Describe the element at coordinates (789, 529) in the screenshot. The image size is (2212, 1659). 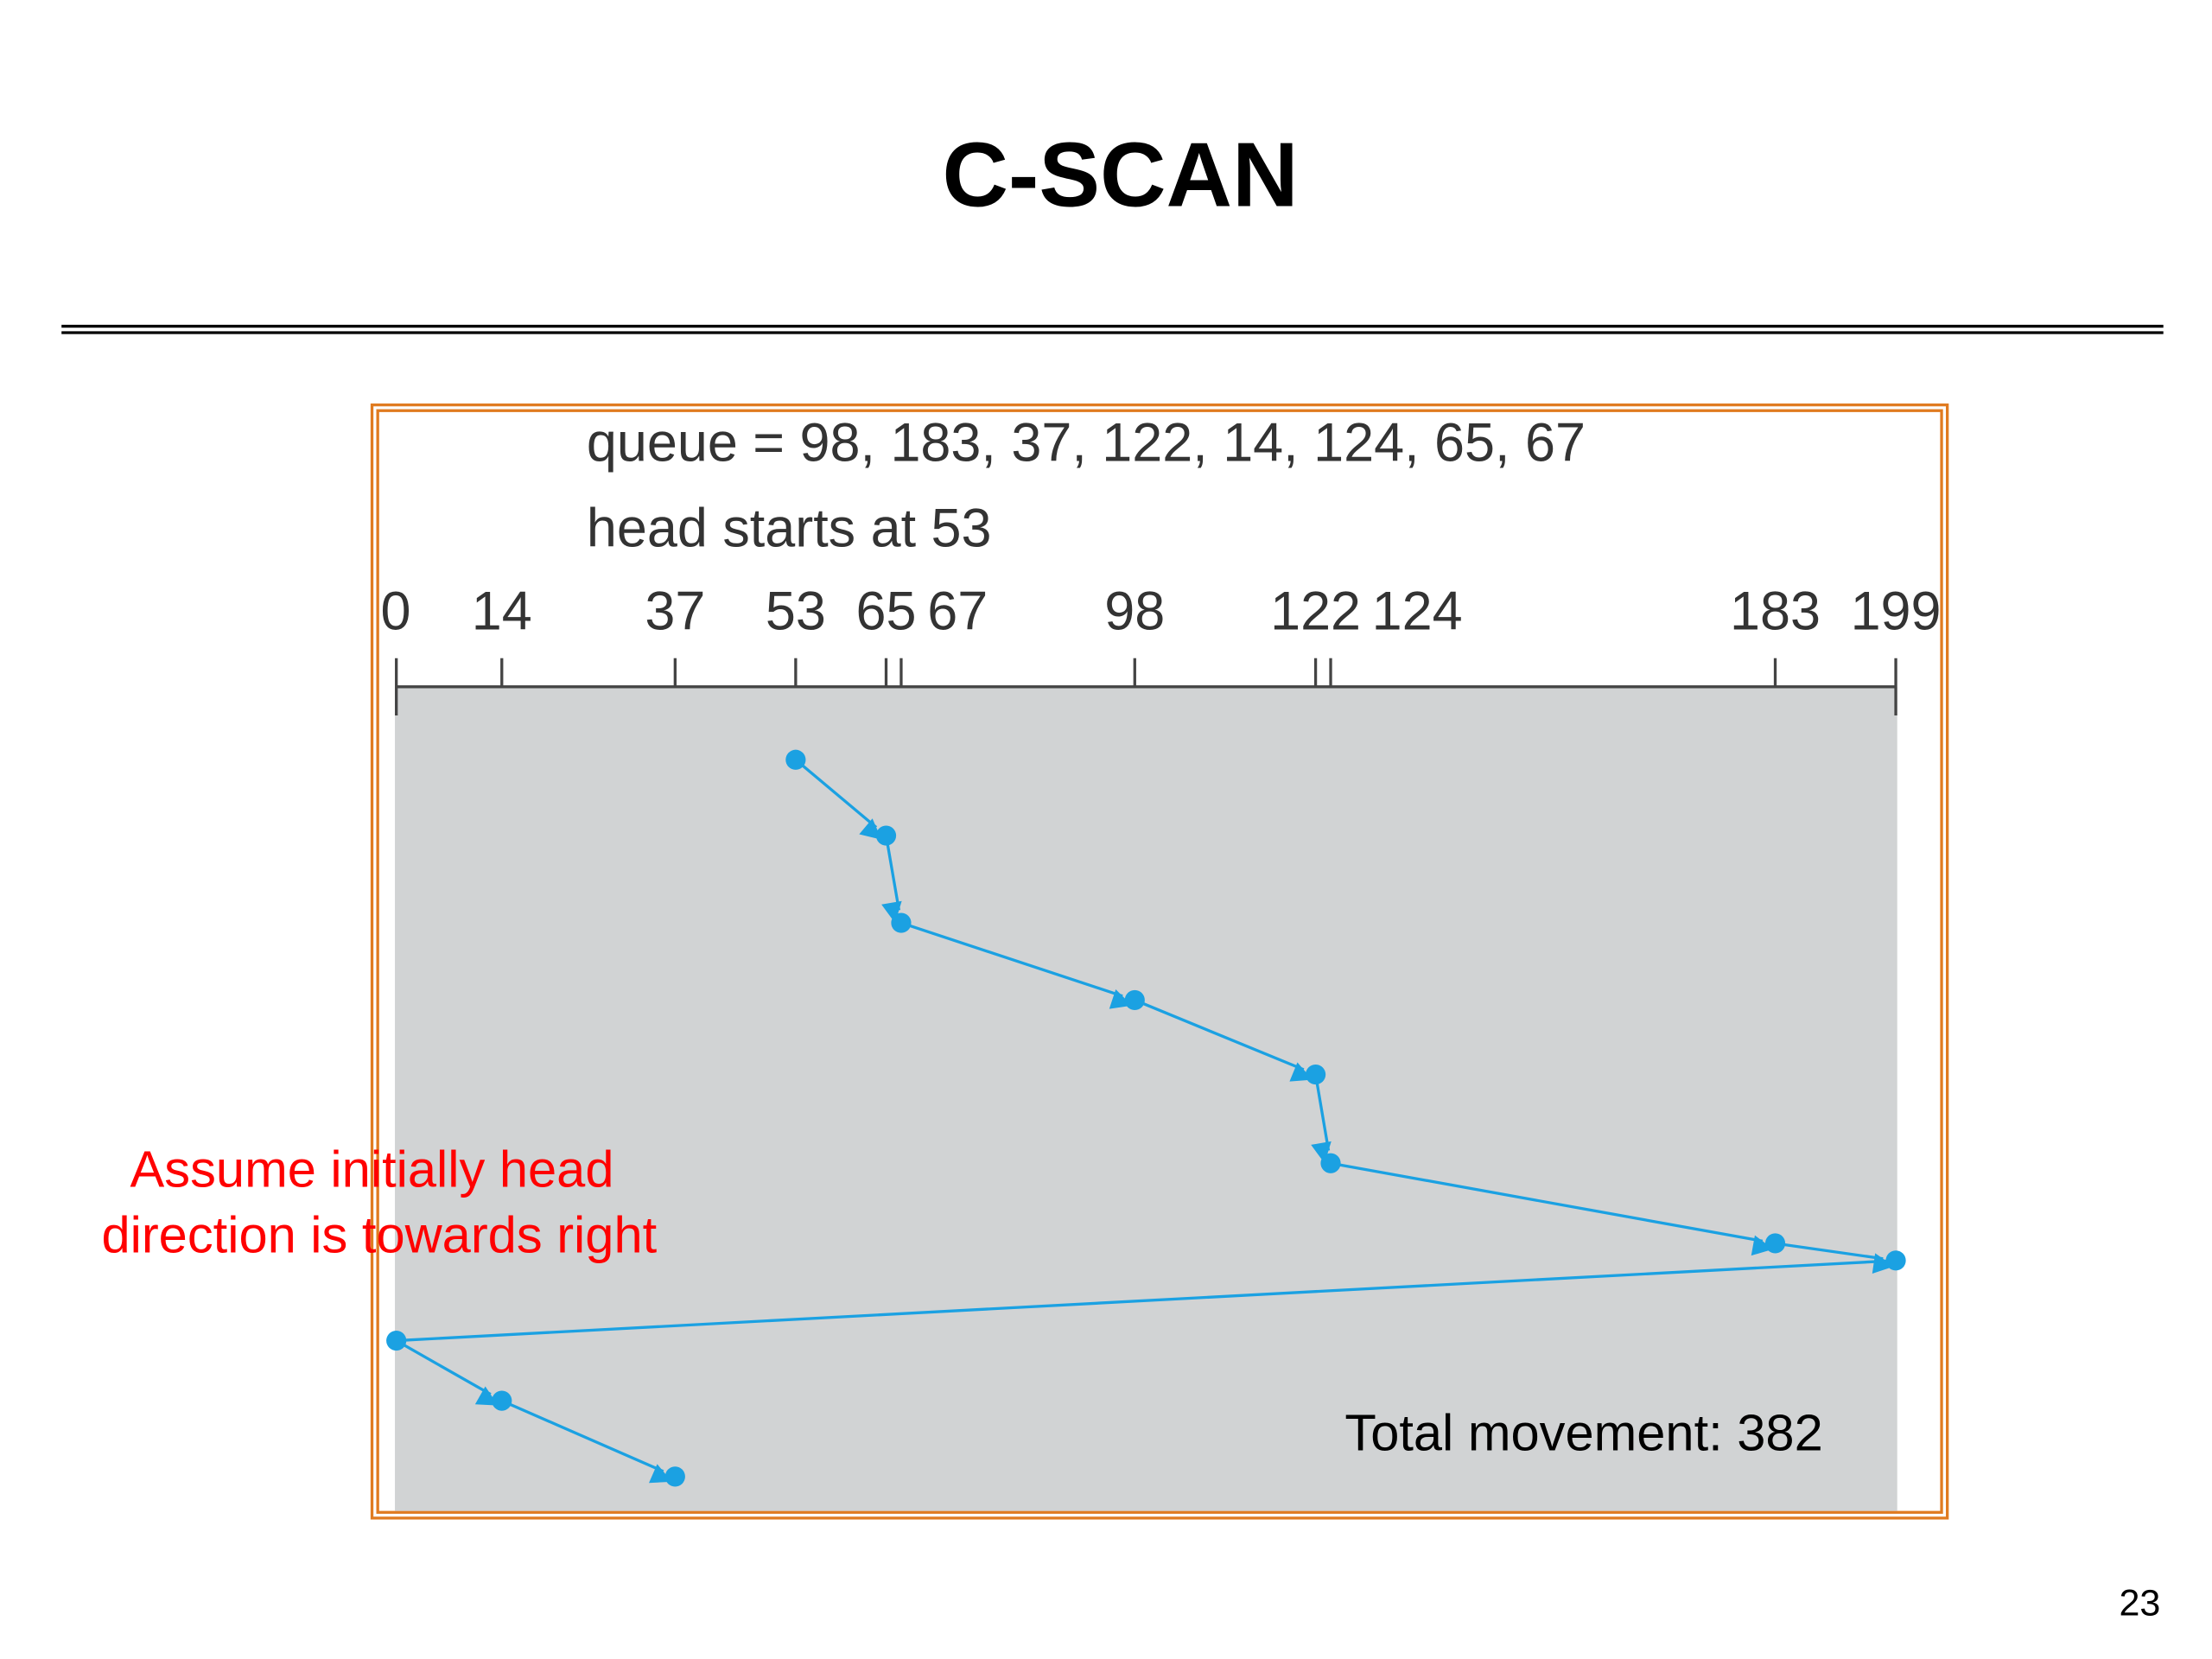
I see `head-text: head starts at 53` at that location.